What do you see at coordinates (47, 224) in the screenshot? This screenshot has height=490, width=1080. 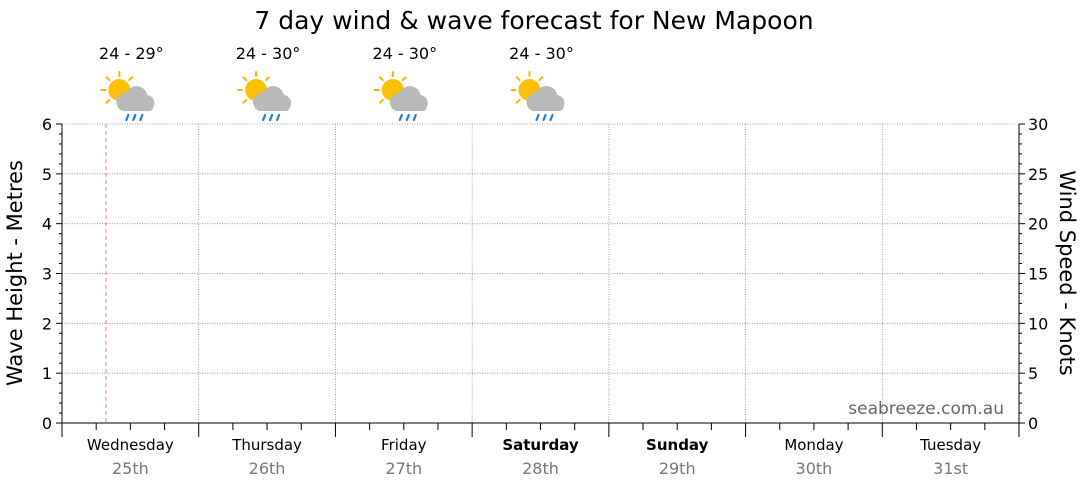 I see `y-left-tick-label: 4` at bounding box center [47, 224].